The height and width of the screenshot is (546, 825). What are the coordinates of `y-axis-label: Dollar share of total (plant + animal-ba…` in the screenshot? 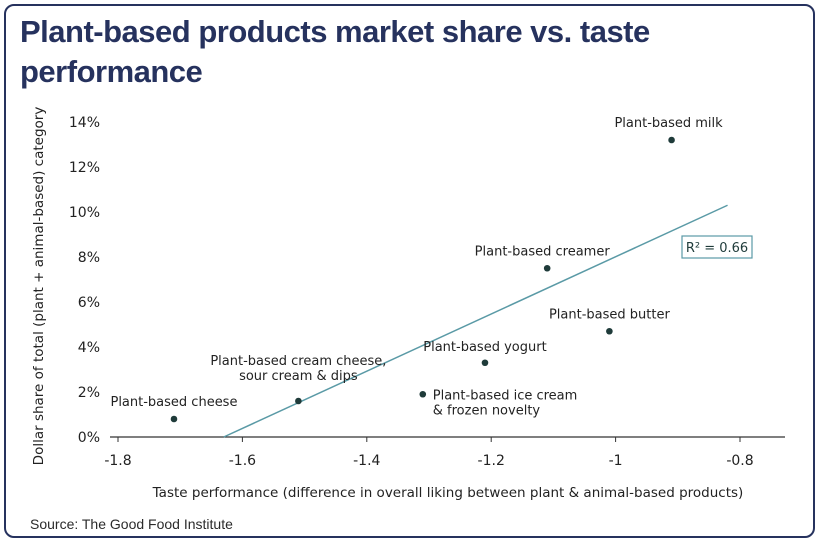 It's located at (39, 286).